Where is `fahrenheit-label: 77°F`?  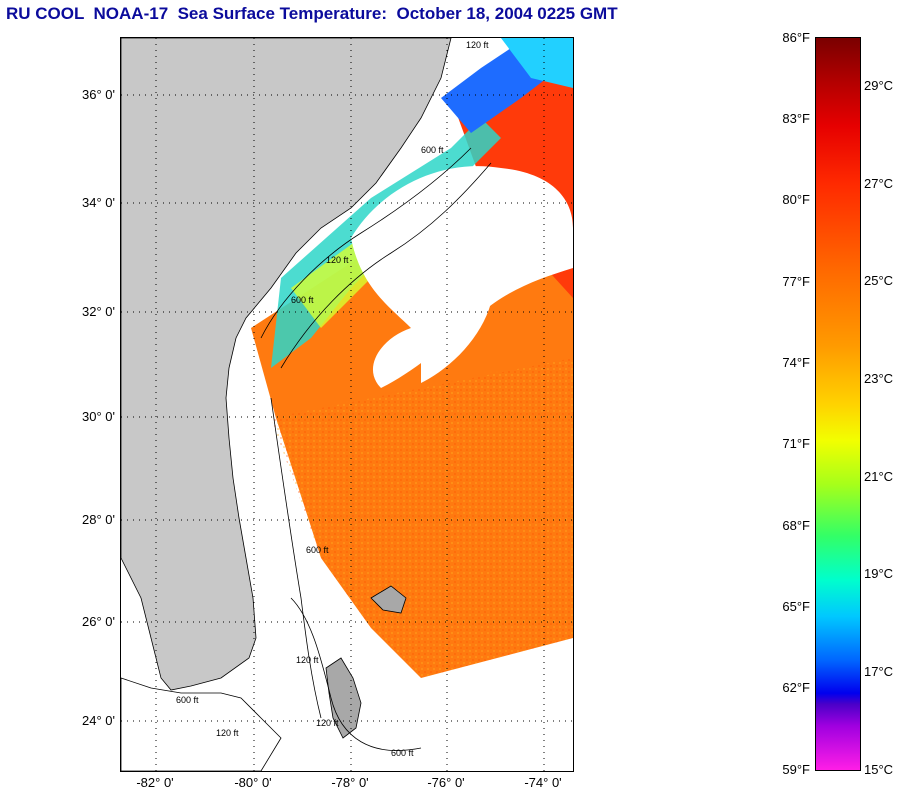
fahrenheit-label: 77°F is located at coordinates (796, 281).